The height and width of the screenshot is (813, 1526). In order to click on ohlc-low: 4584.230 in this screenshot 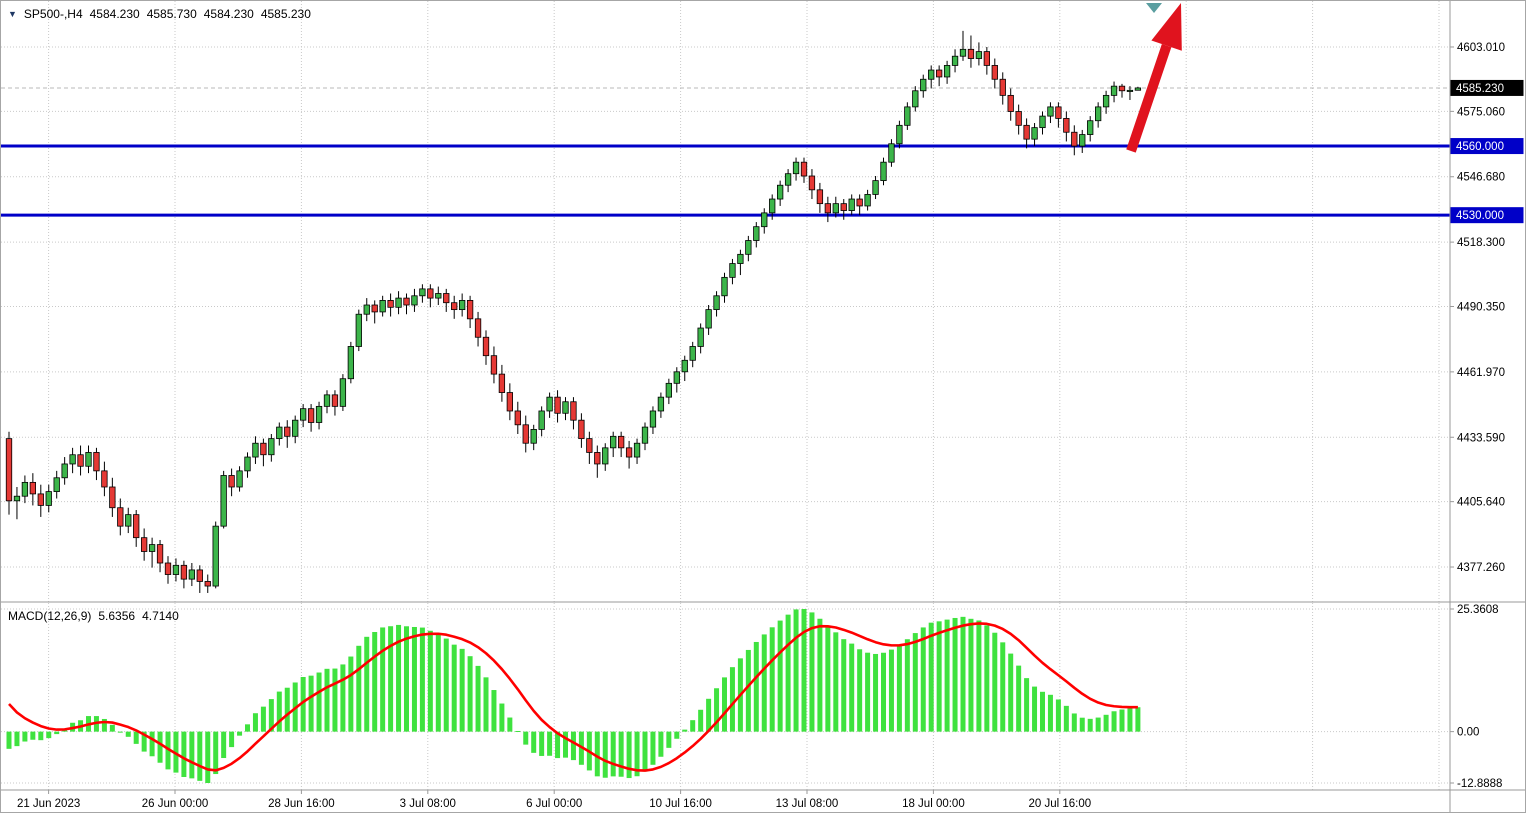, I will do `click(228, 14)`.